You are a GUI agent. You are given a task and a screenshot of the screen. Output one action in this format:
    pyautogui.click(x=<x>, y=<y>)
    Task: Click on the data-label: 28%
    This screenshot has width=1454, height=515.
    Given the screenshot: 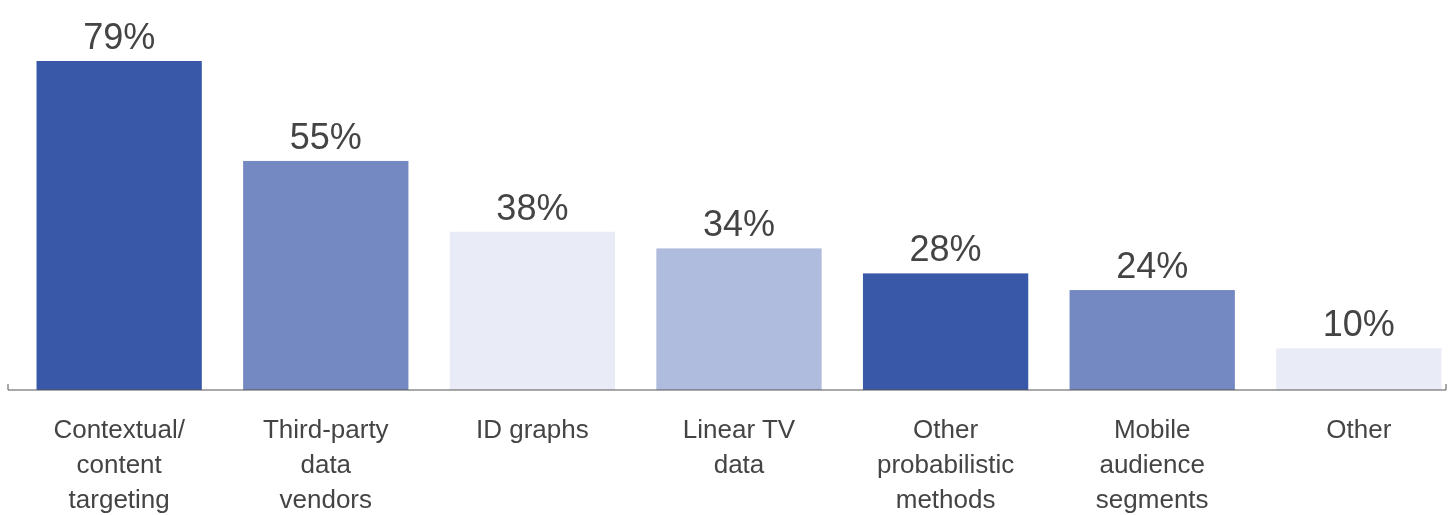 What is the action you would take?
    pyautogui.click(x=945, y=249)
    